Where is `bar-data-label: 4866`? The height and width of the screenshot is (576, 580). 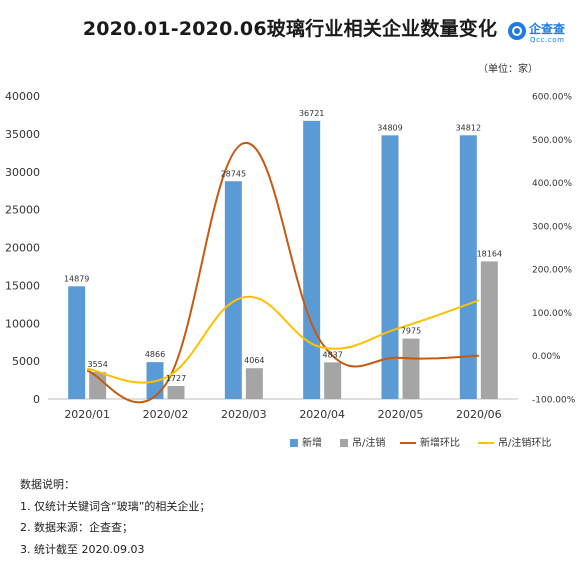 bar-data-label: 4866 is located at coordinates (155, 354).